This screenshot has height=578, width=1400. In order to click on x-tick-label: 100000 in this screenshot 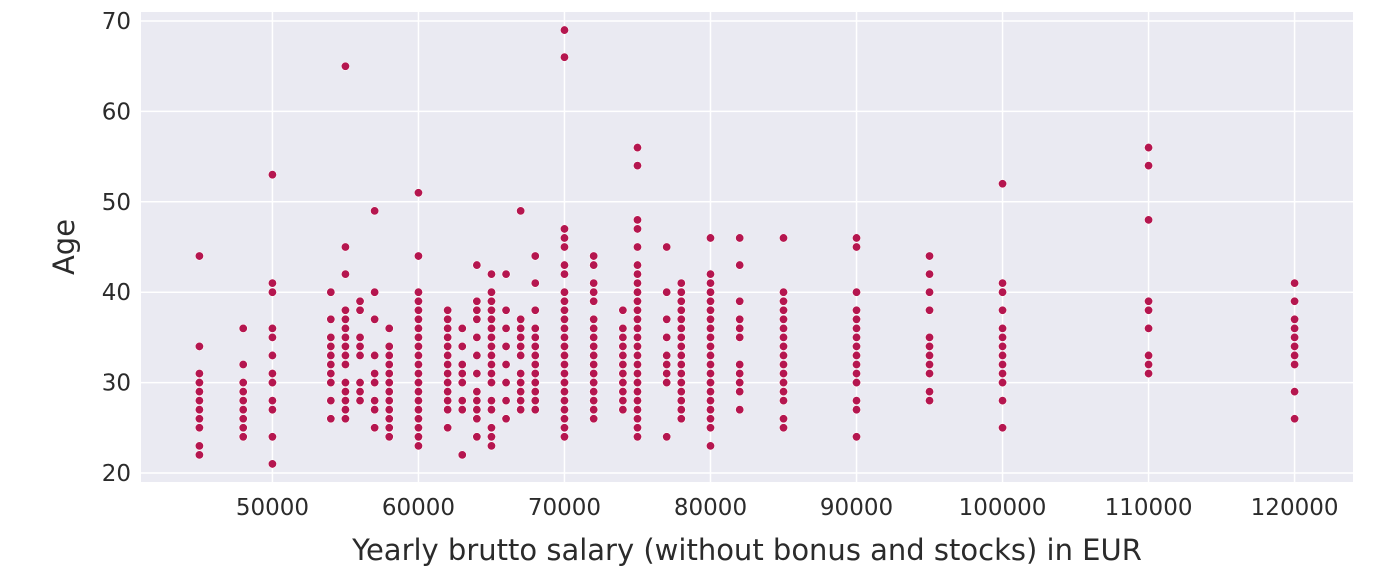, I will do `click(1003, 508)`.